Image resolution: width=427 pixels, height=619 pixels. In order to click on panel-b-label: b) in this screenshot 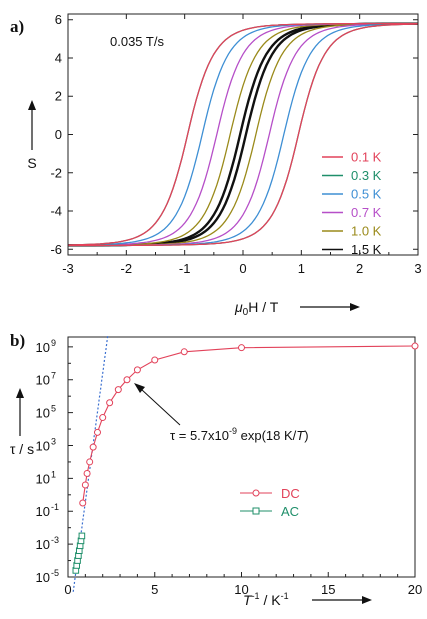, I will do `click(17, 340)`.